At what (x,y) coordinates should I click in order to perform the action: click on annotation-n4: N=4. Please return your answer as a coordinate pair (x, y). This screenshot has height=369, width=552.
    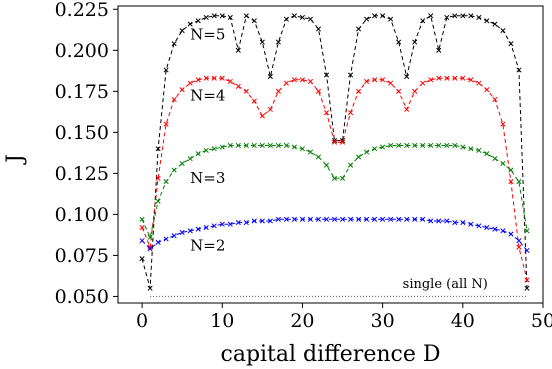
    Looking at the image, I should click on (207, 95).